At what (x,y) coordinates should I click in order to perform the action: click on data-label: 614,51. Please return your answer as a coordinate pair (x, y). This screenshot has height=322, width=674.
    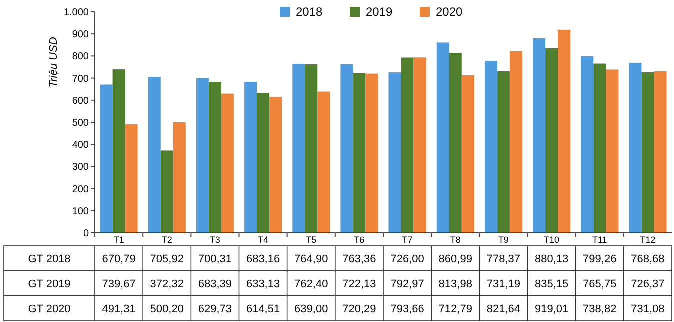
    Looking at the image, I should click on (263, 309).